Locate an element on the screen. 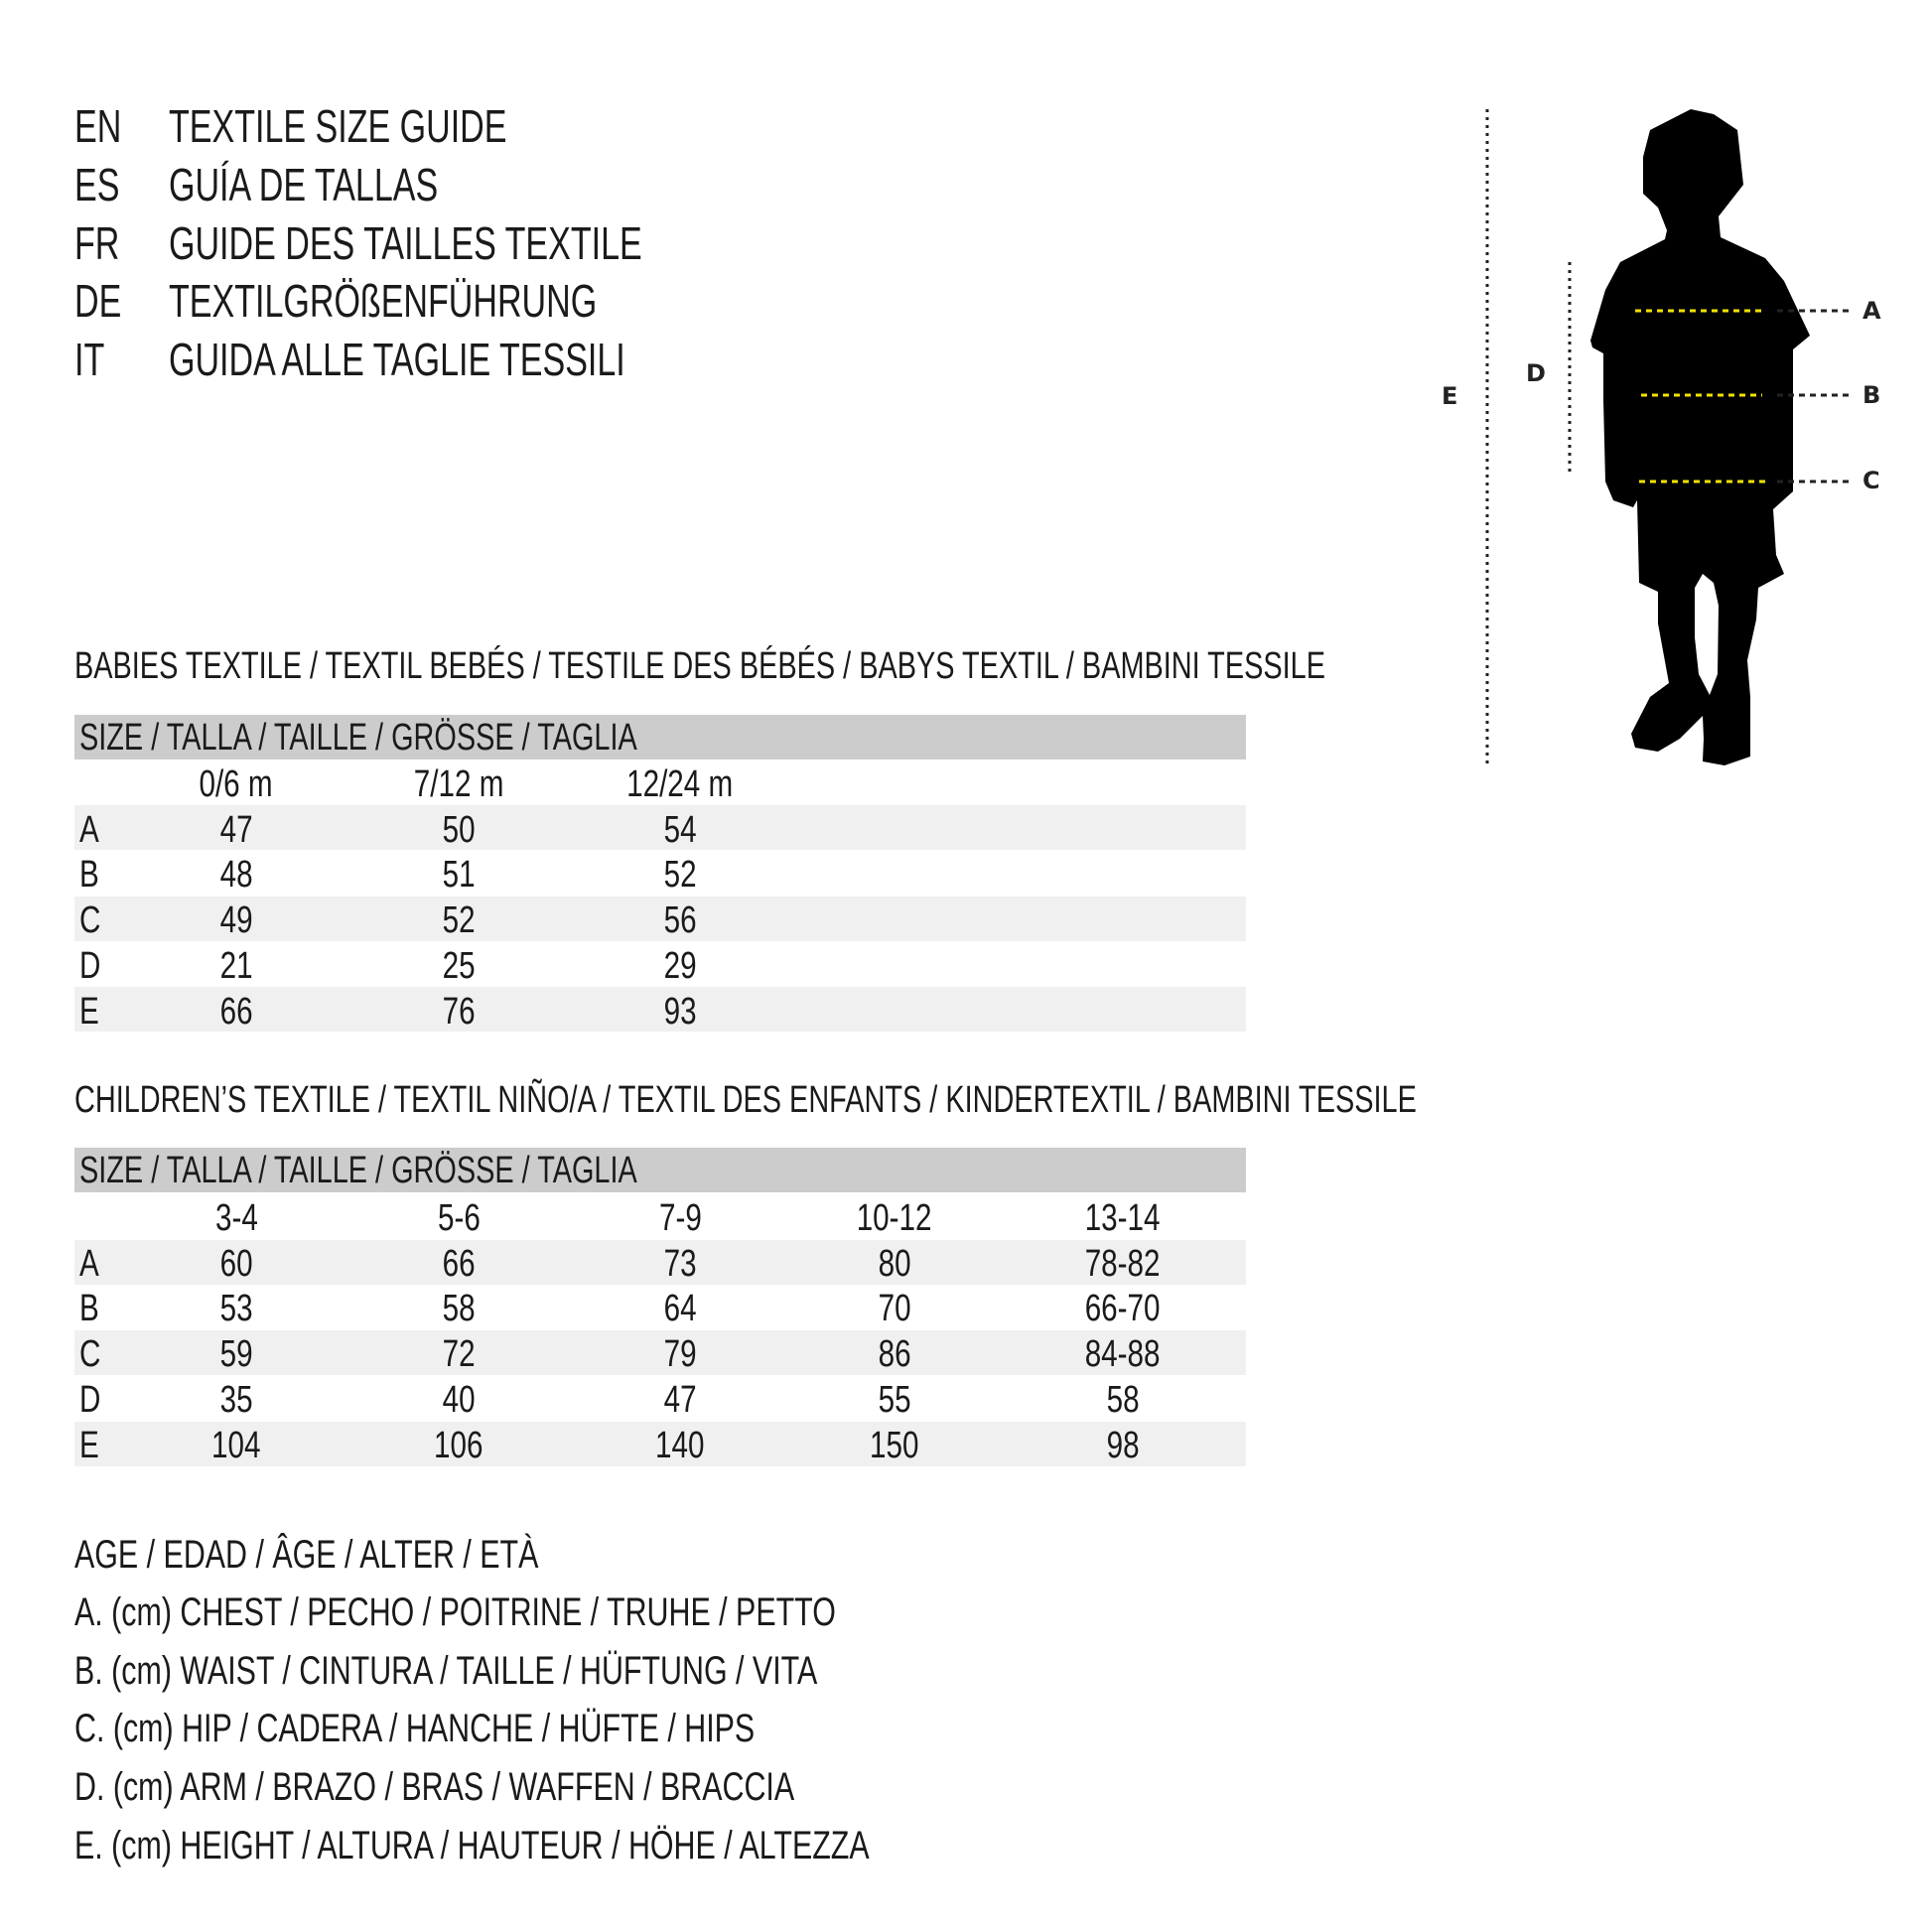  lang-code: IT is located at coordinates (90, 359).